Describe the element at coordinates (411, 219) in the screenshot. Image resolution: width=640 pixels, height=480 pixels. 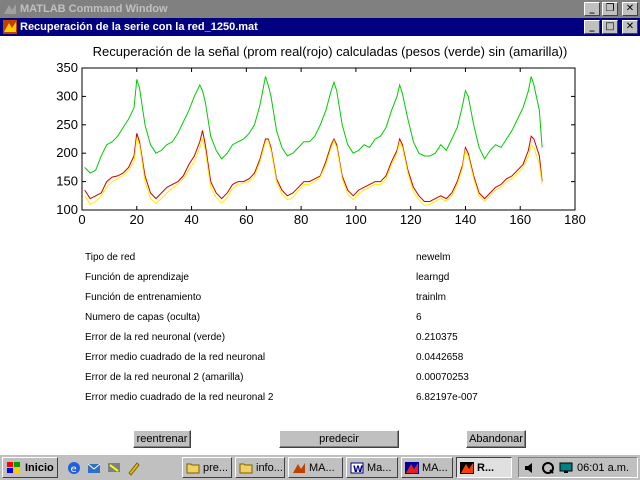
I see `x-tick-label: 120` at that location.